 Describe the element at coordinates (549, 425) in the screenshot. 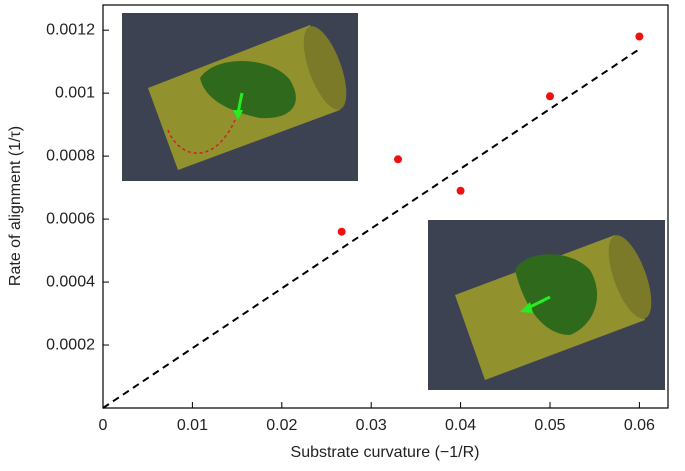

I see `x-tick-label: 0.05` at that location.